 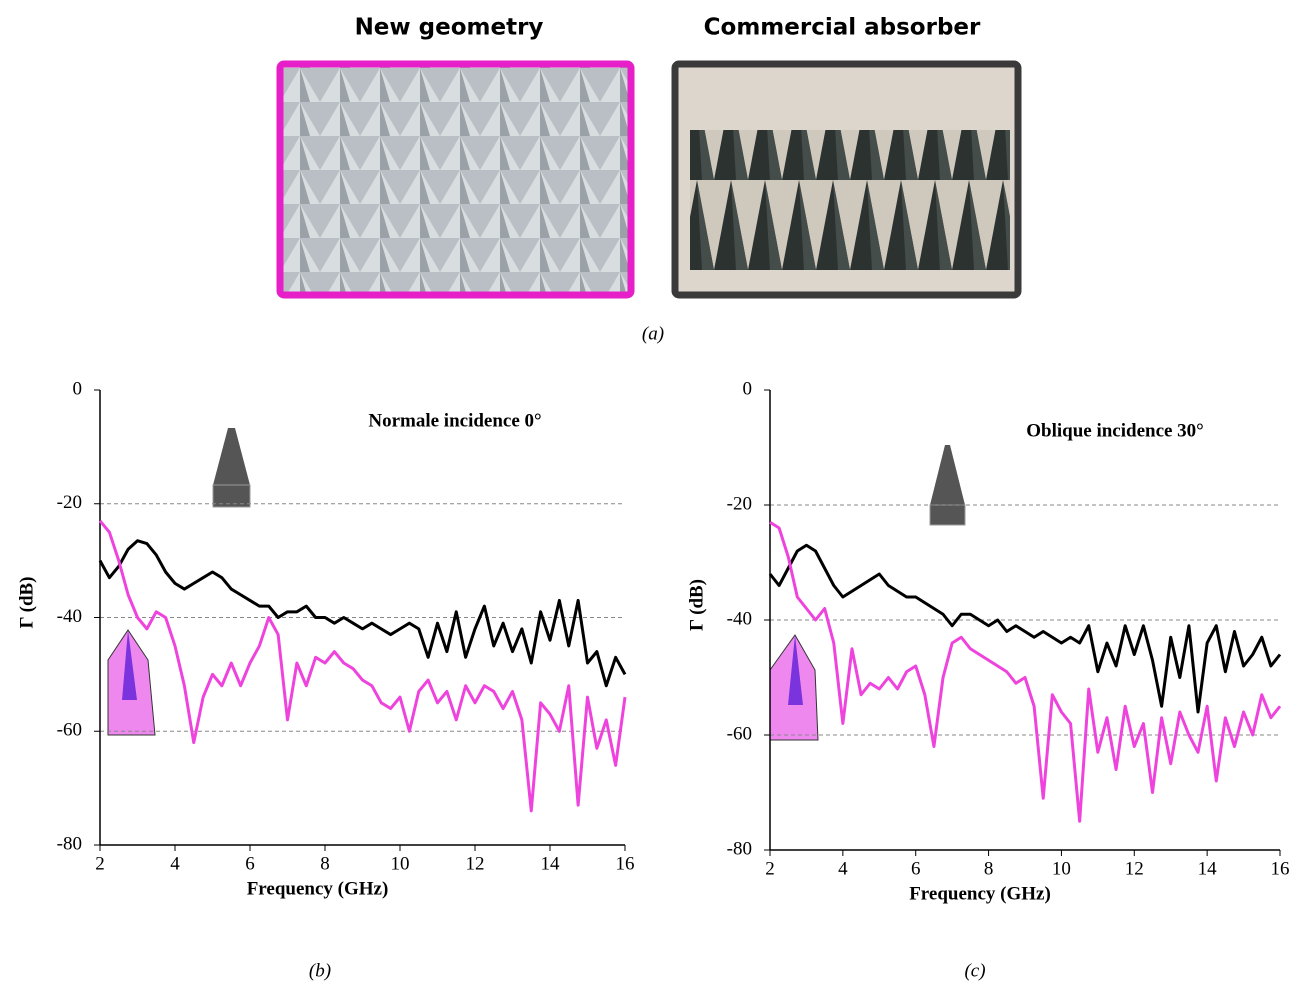 I want to click on annotation: Normale incidence 0°, so click(x=454, y=420).